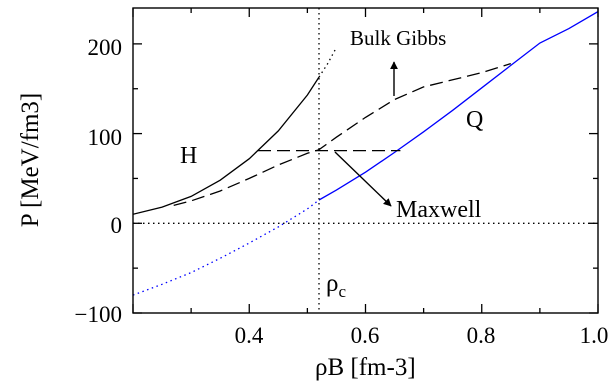 The width and height of the screenshot is (616, 383). Describe the element at coordinates (98, 314) in the screenshot. I see `y-tick-label-minus100: −100` at that location.